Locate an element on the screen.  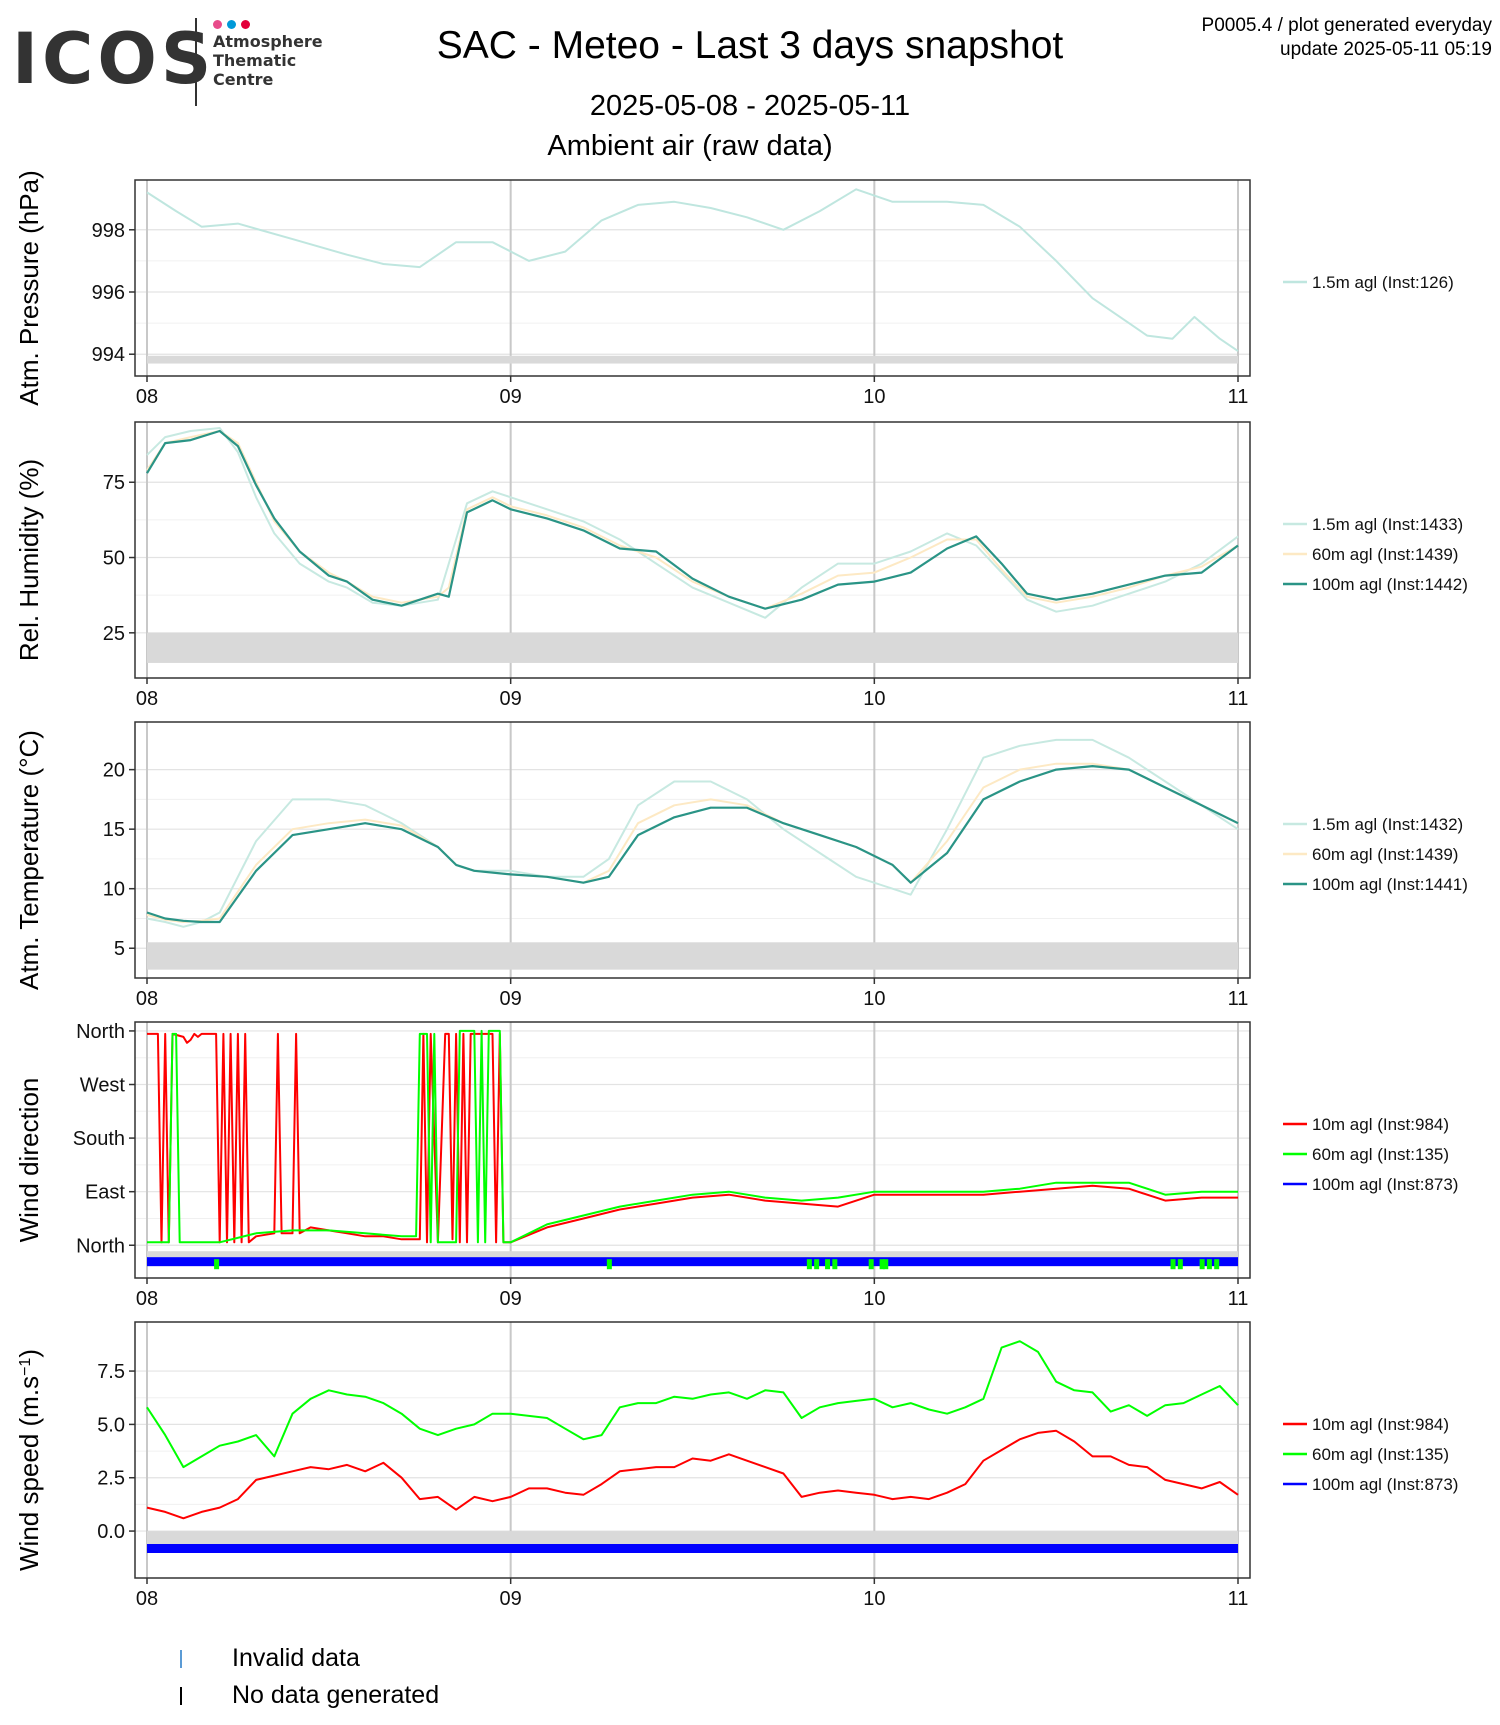
icos-logo: ICOS is located at coordinates (114, 59).